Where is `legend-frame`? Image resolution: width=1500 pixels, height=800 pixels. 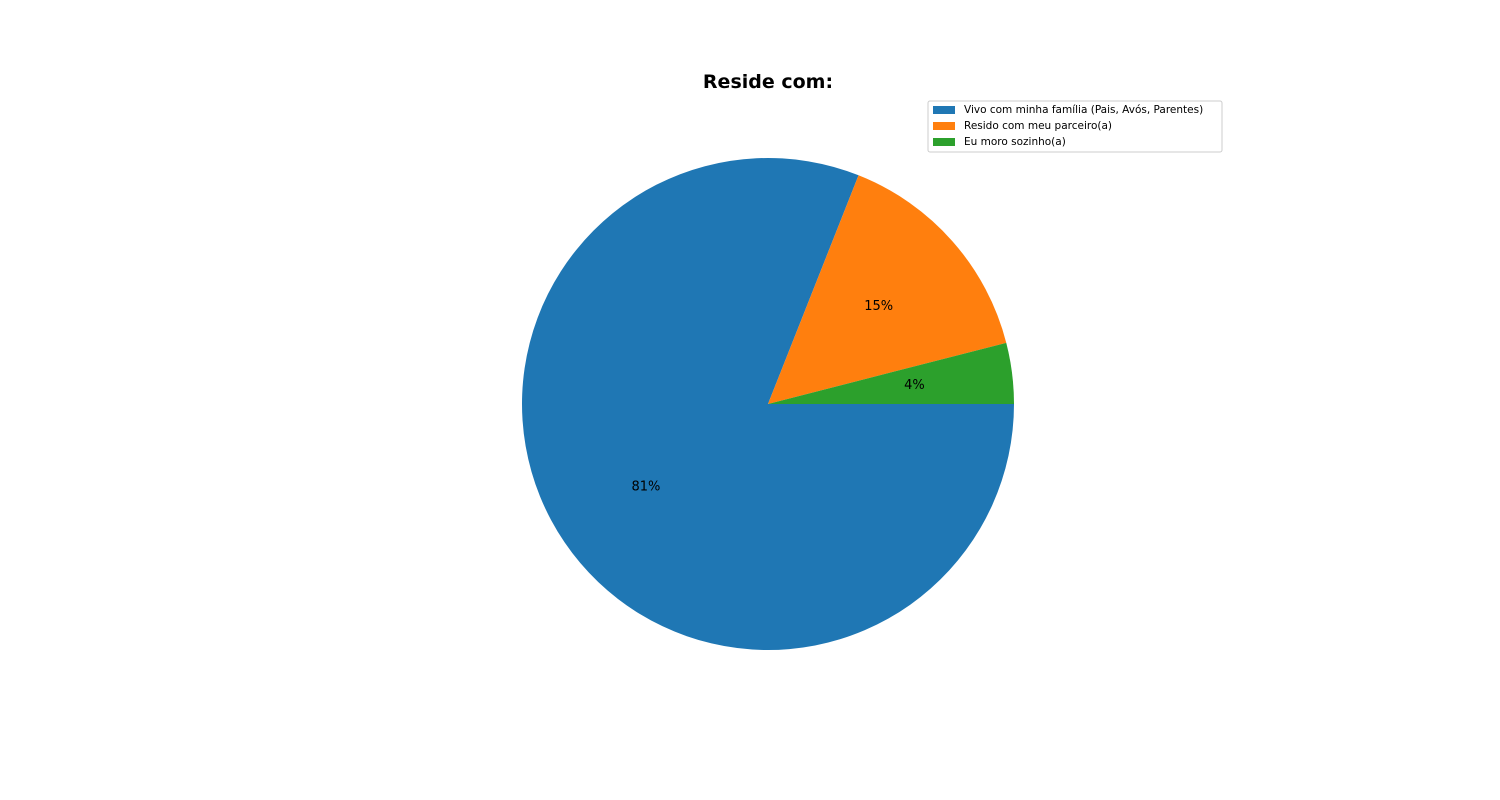 legend-frame is located at coordinates (1075, 126).